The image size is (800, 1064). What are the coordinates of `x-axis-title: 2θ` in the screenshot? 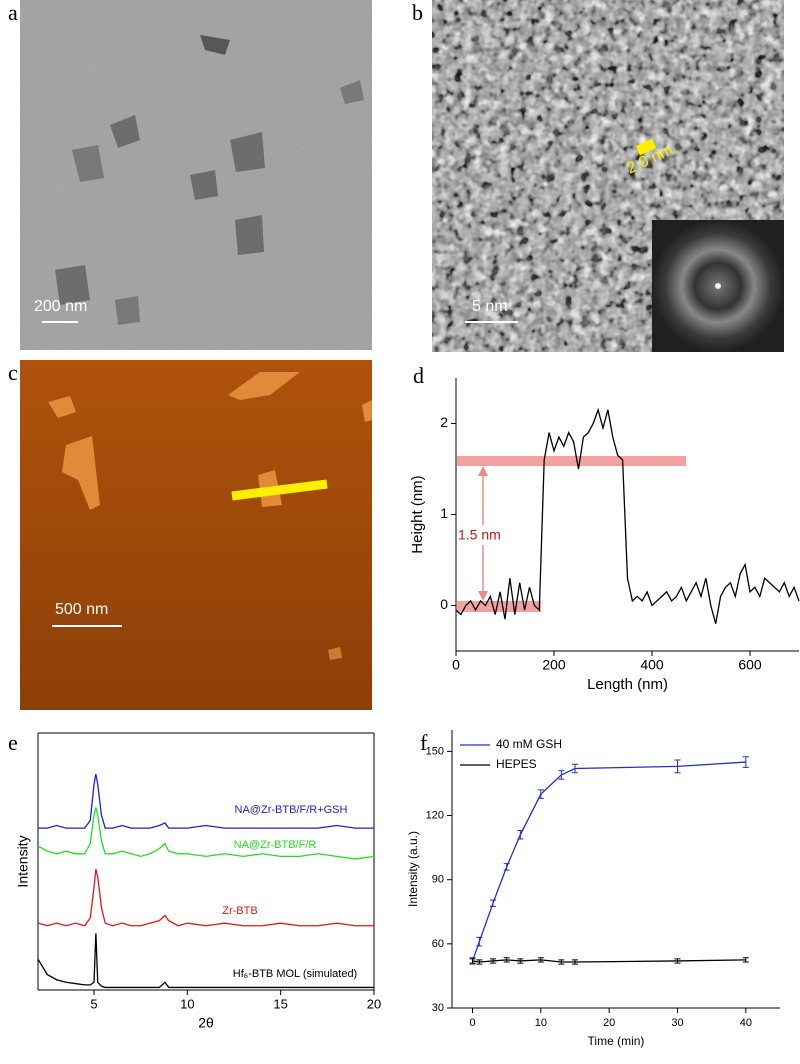 It's located at (206, 1023).